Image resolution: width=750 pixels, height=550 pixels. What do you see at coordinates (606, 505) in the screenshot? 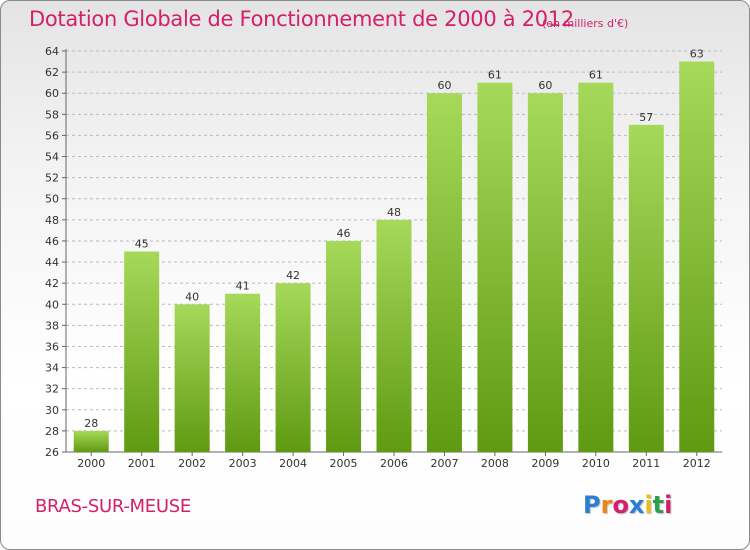
I see `logo-letter: r` at bounding box center [606, 505].